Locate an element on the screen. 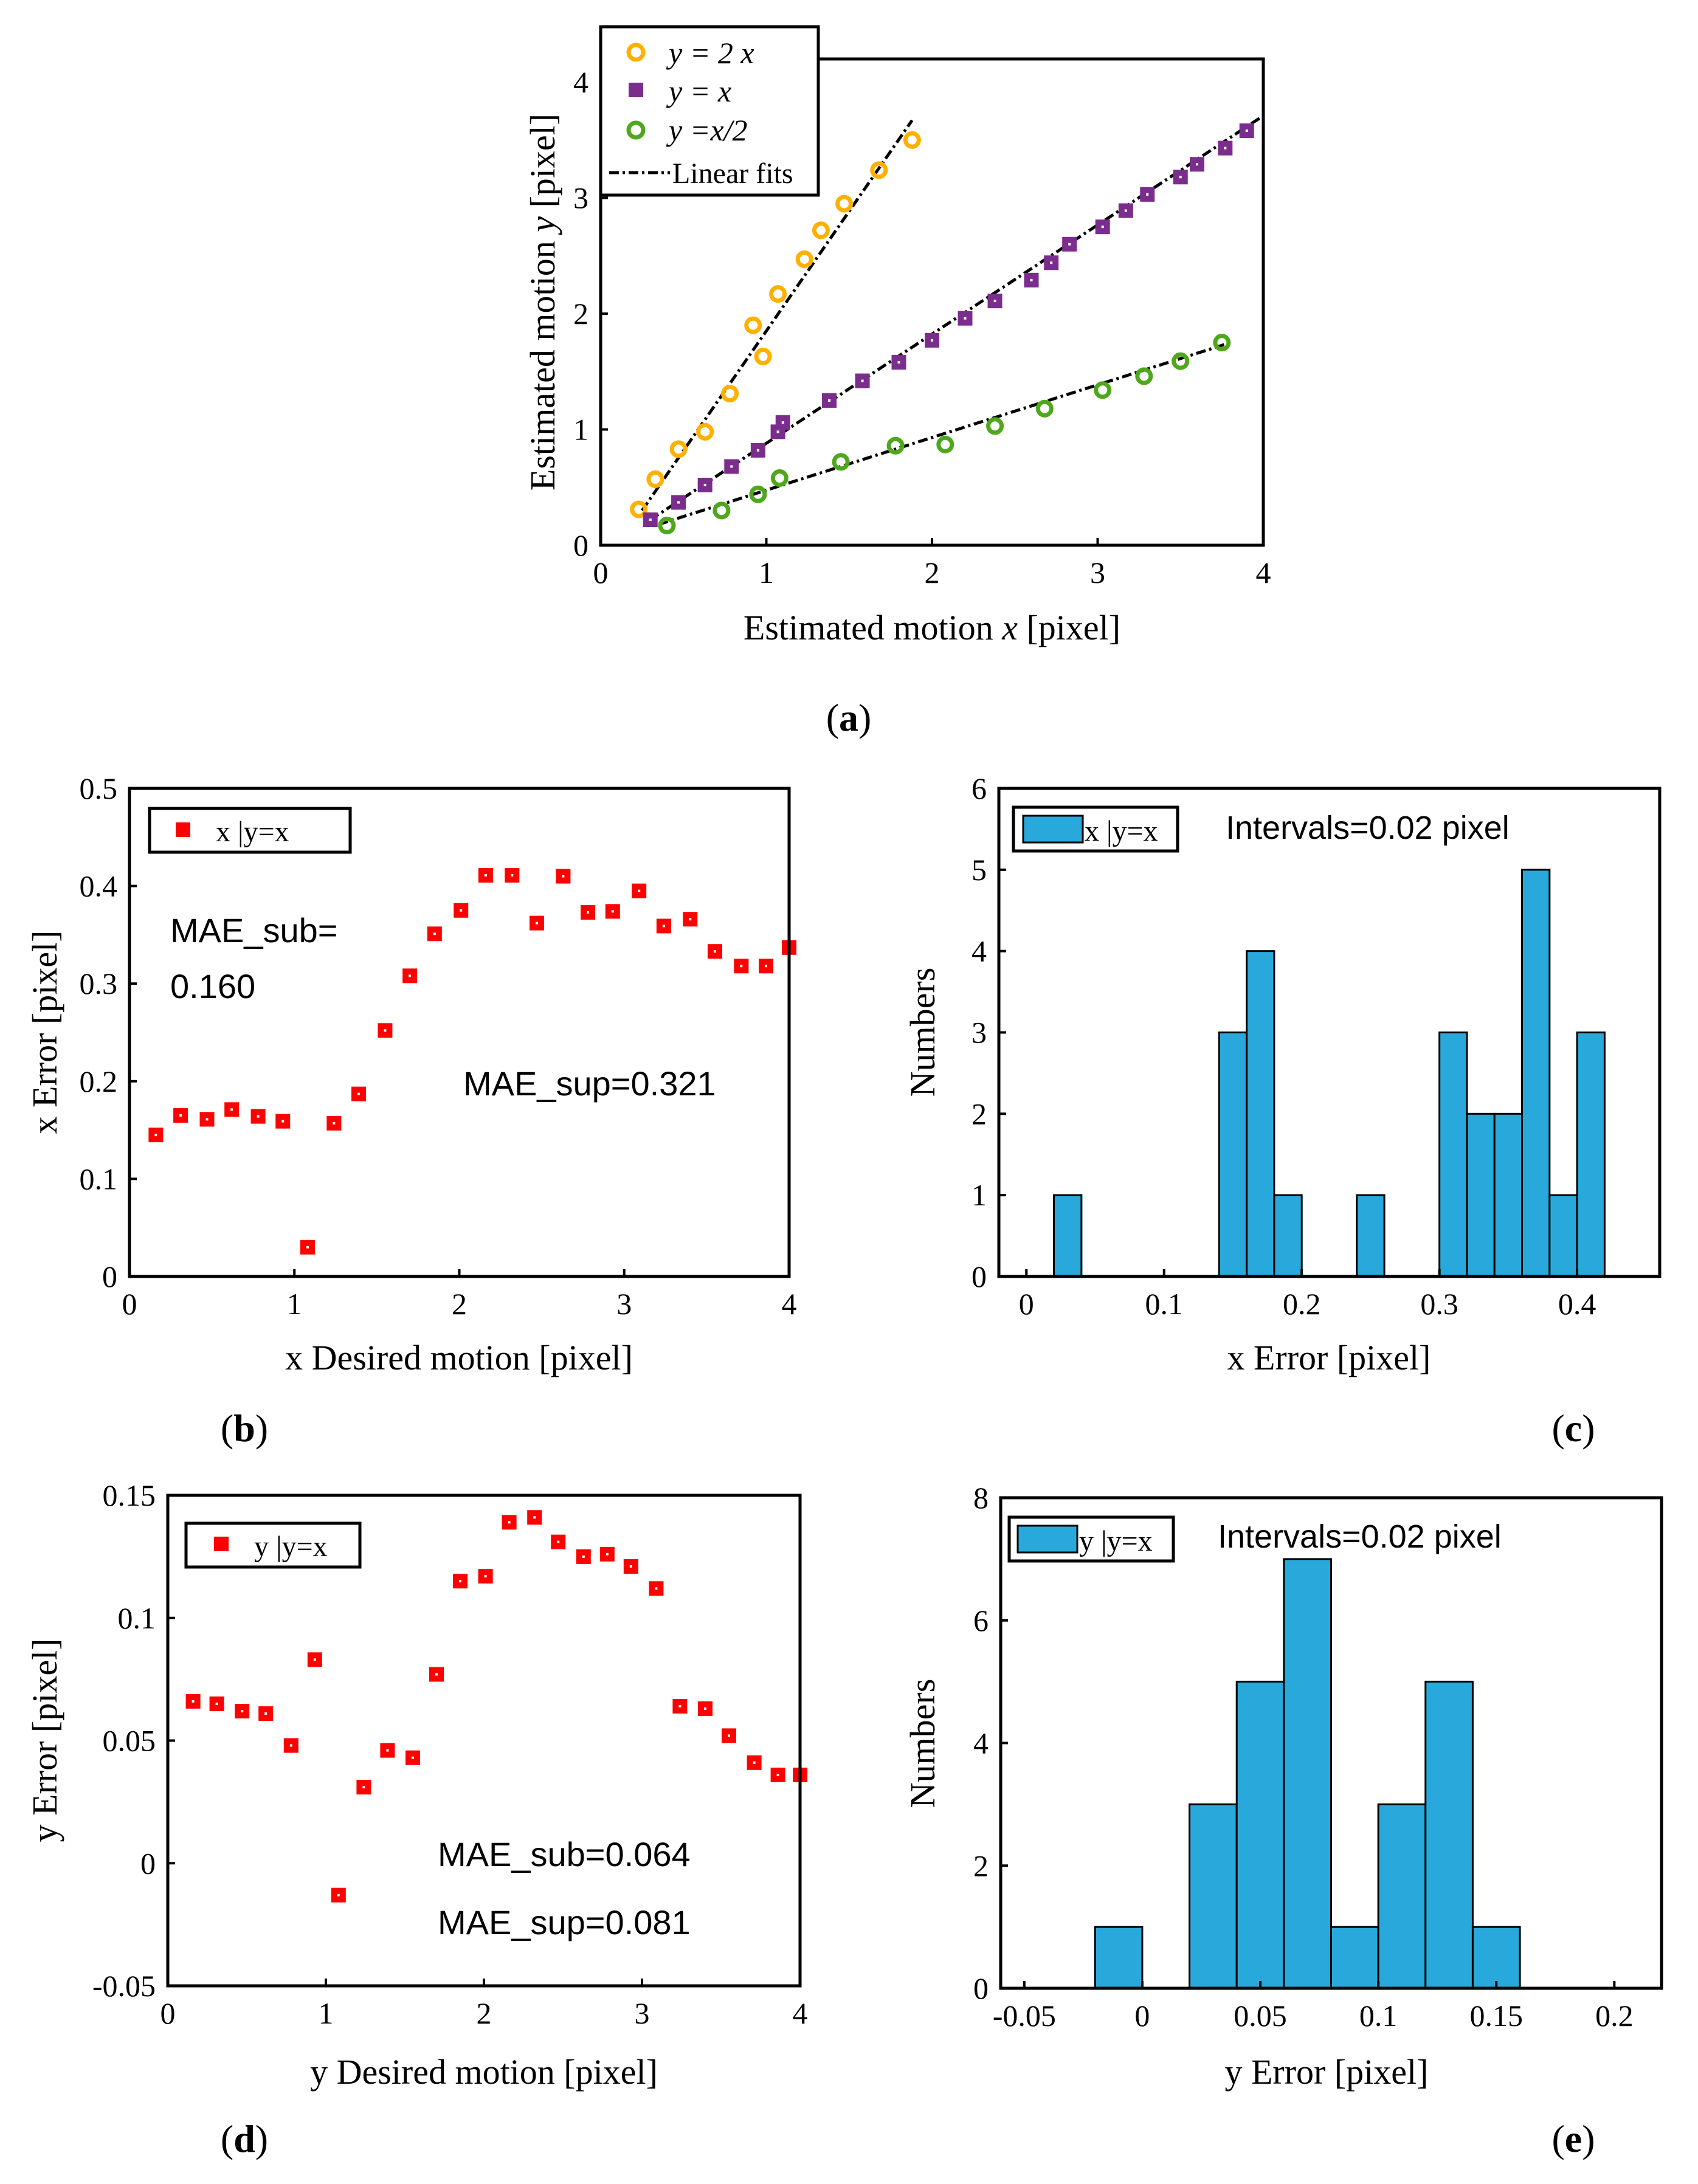 The image size is (1698, 2184). y-tick-label: 0.2 is located at coordinates (99, 1081).